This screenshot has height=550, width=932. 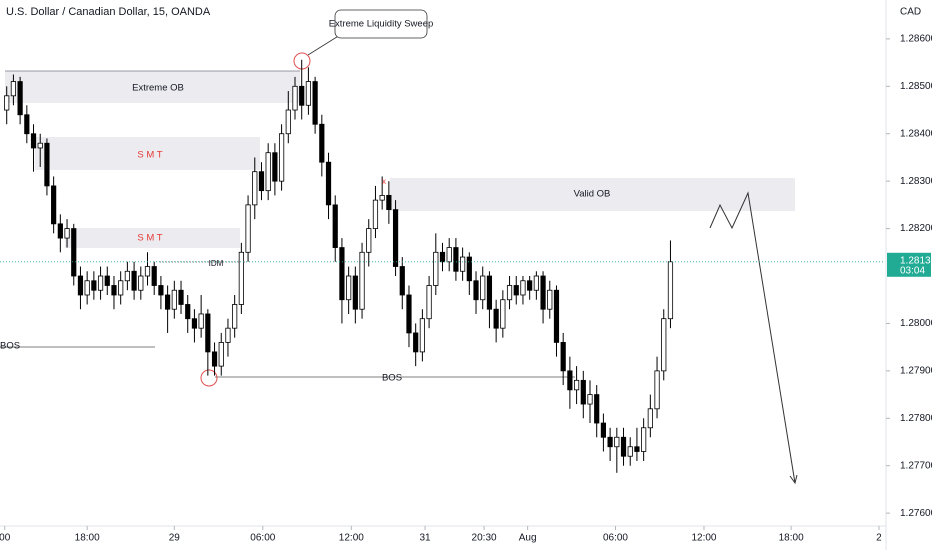 I want to click on mark-label: x, so click(x=384, y=181).